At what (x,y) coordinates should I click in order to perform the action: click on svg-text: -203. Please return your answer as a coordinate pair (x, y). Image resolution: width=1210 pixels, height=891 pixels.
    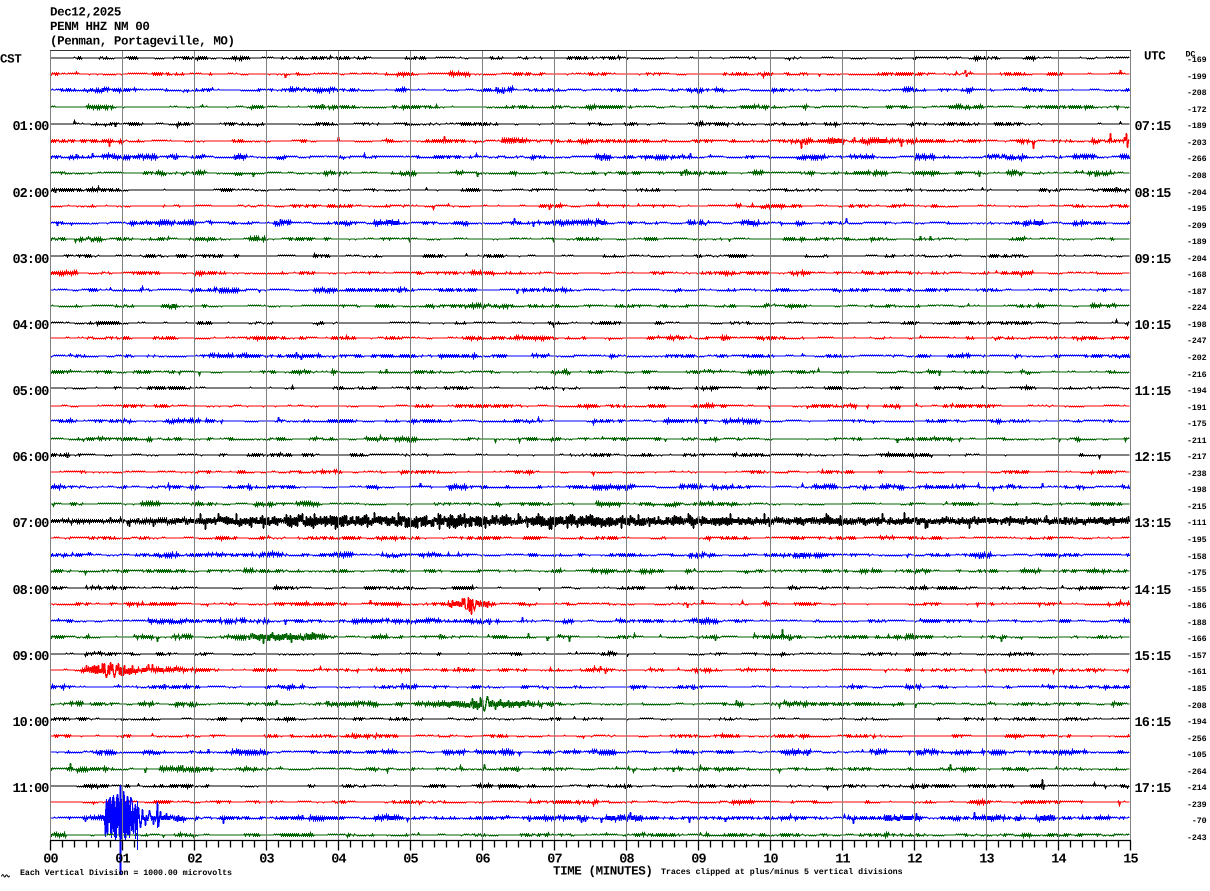
    Looking at the image, I should click on (1197, 143).